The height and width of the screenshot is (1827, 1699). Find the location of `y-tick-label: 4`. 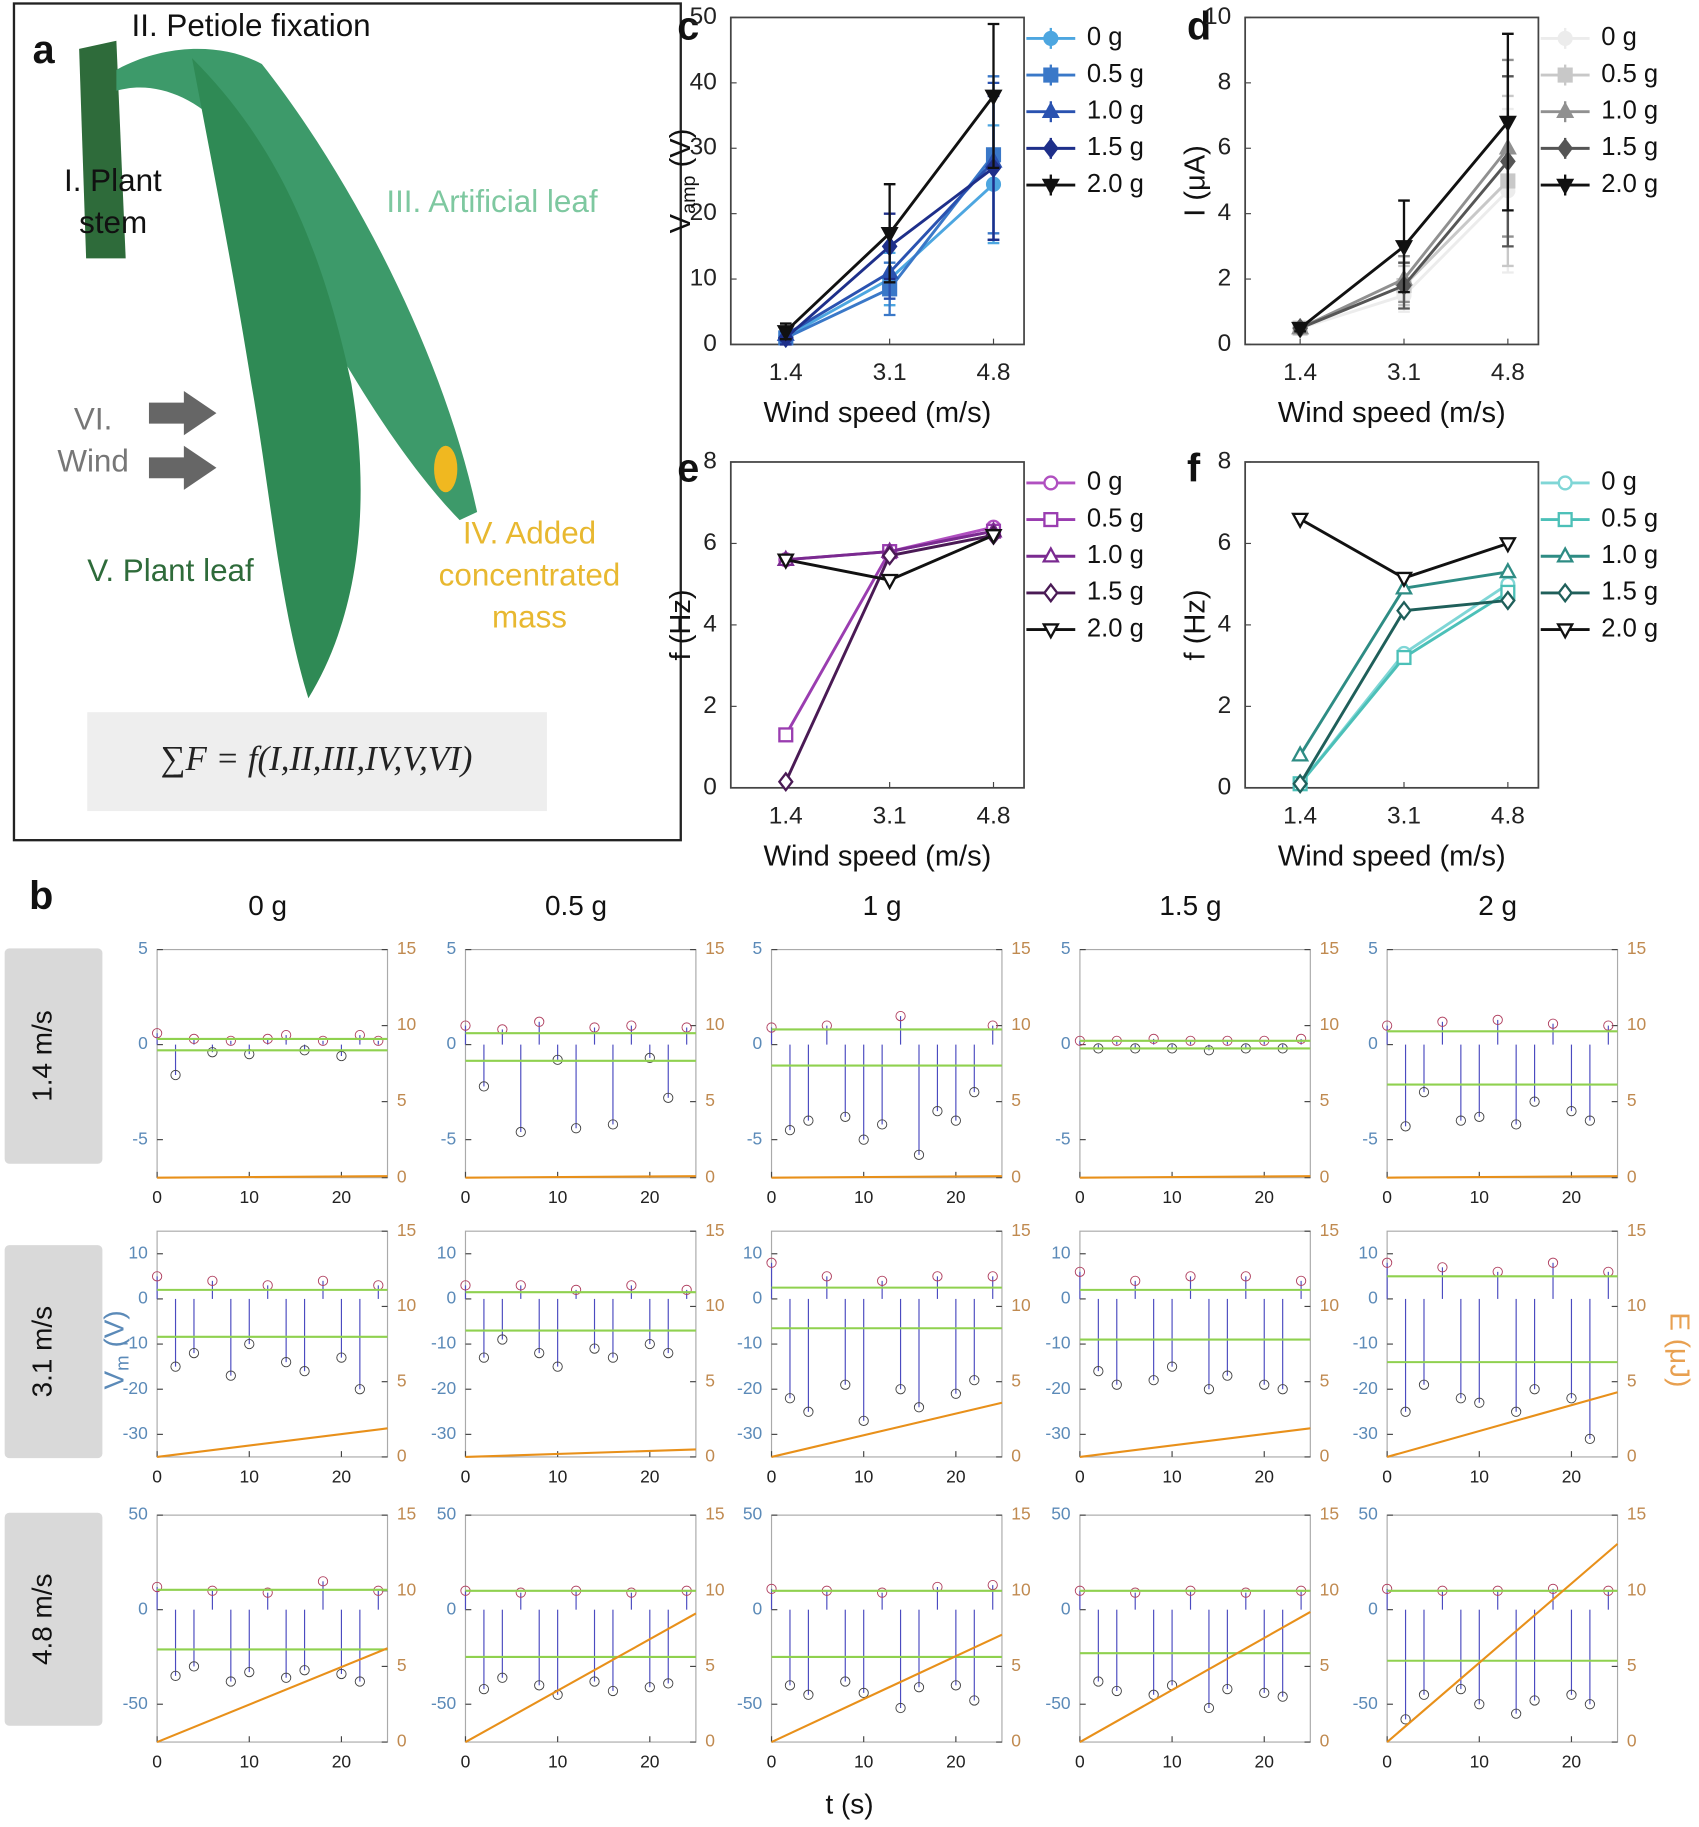

y-tick-label: 4 is located at coordinates (710, 623).